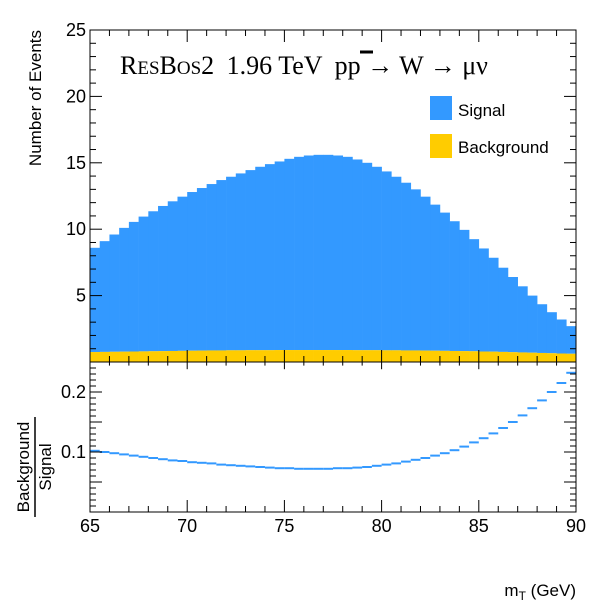 Image resolution: width=607 pixels, height=604 pixels. What do you see at coordinates (76, 163) in the screenshot?
I see `y-tick-label: 15` at bounding box center [76, 163].